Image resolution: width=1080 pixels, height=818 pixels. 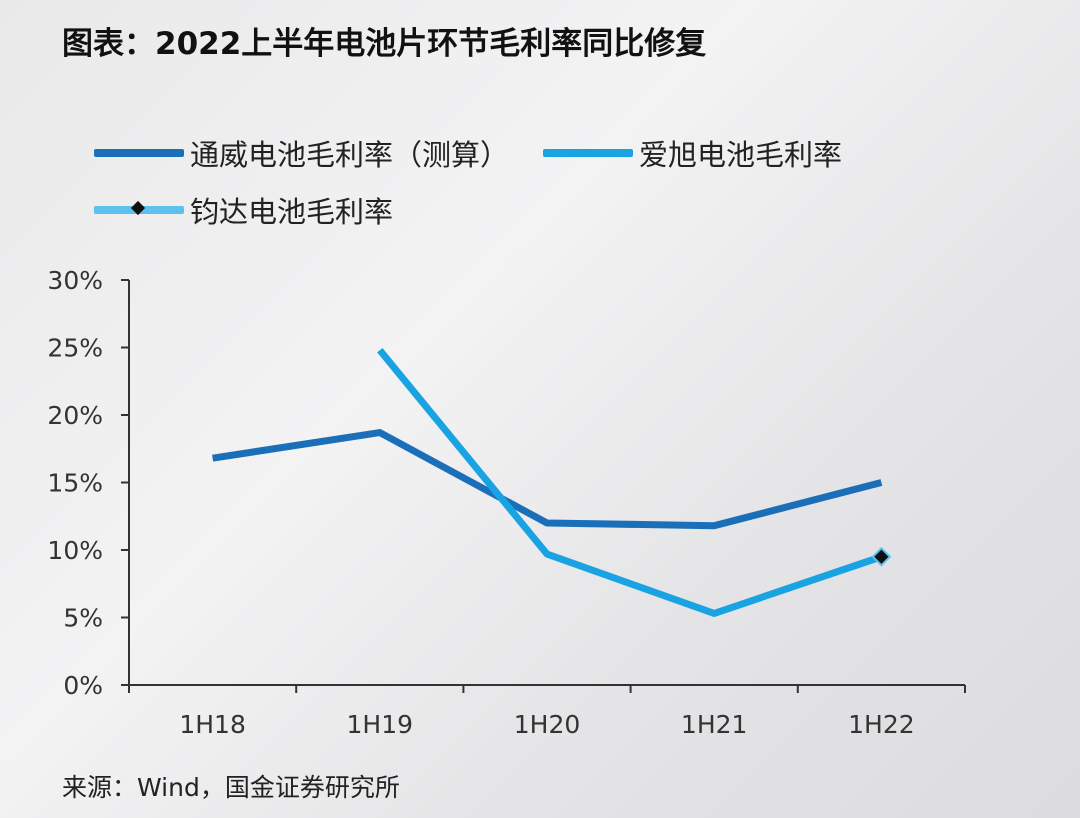 I want to click on x-tick-label: 1H22, so click(x=881, y=724).